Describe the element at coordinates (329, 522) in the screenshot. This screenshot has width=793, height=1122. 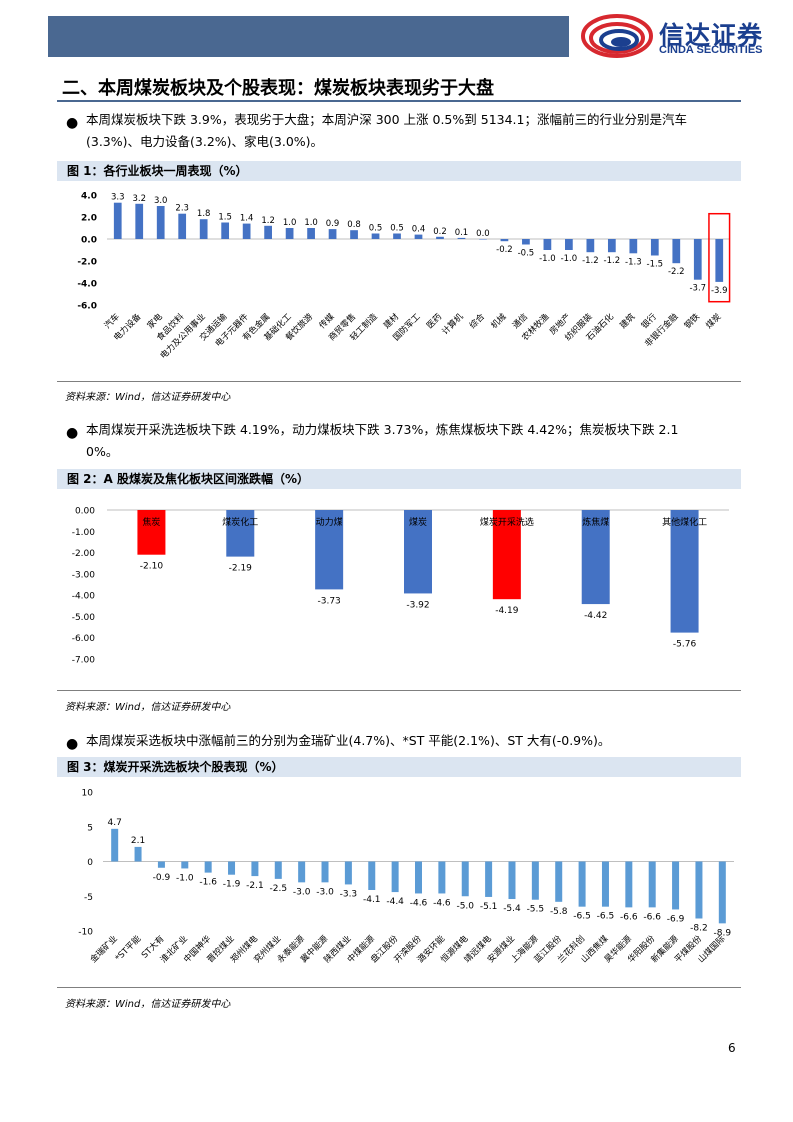
I see `category-label: 动力煤` at that location.